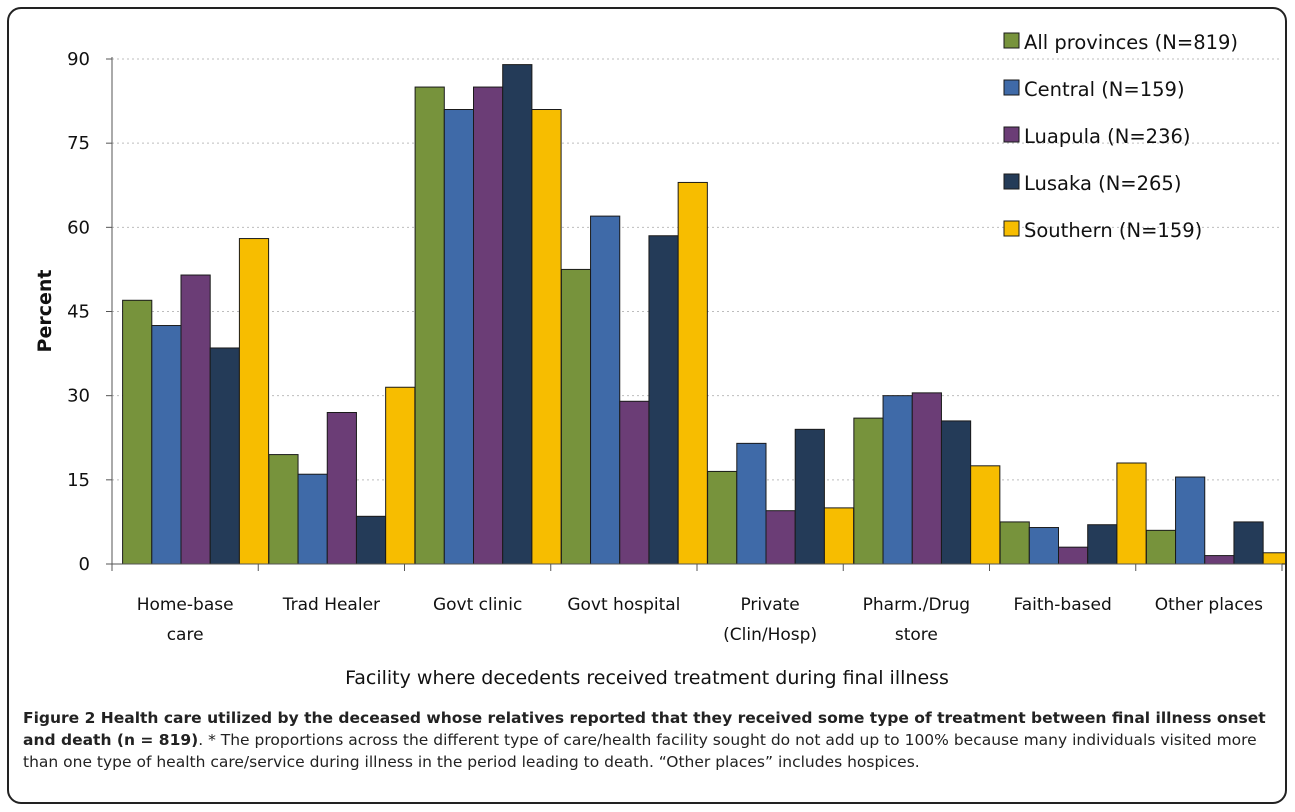 The width and height of the screenshot is (1295, 812). Describe the element at coordinates (1248, 543) in the screenshot. I see `bar-series3-cat7` at that location.